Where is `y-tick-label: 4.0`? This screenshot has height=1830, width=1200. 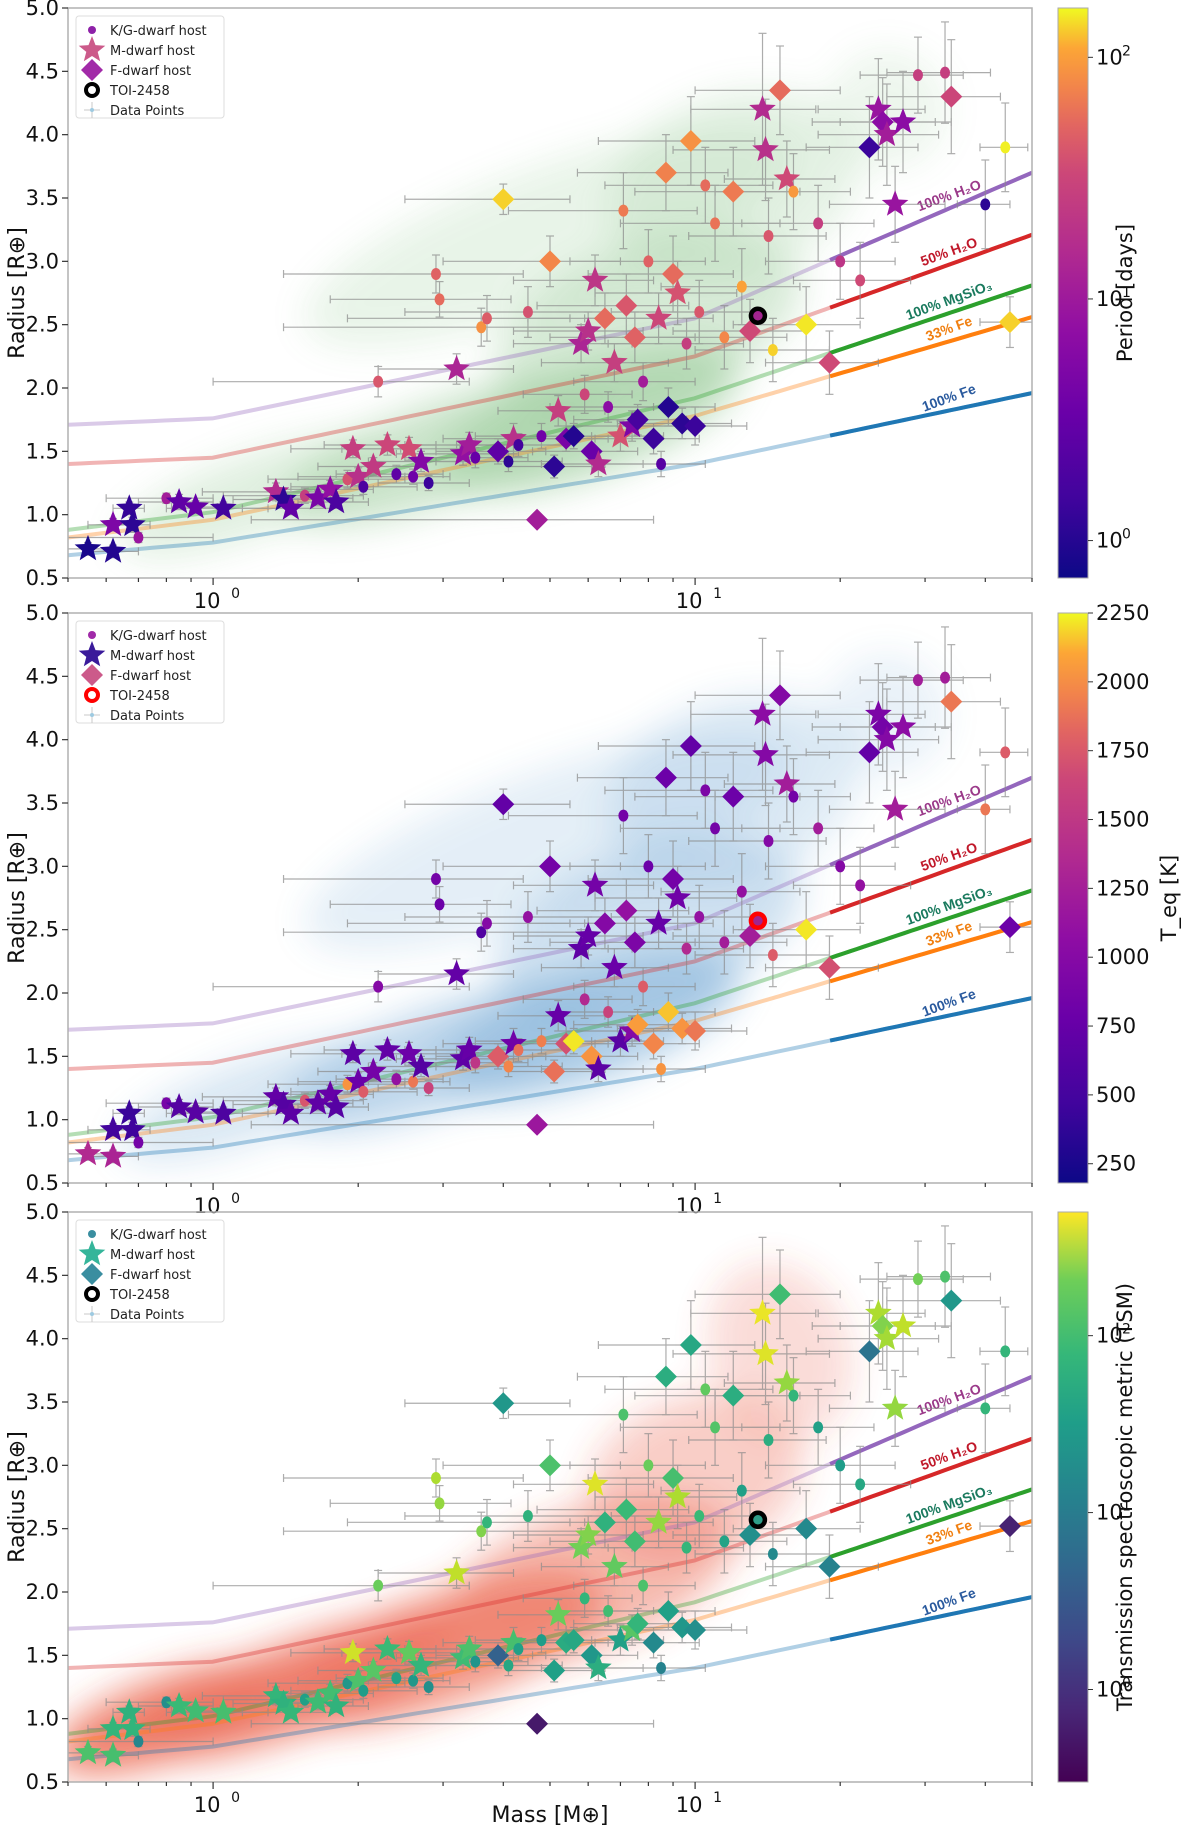
y-tick-label: 4.0 is located at coordinates (42, 135).